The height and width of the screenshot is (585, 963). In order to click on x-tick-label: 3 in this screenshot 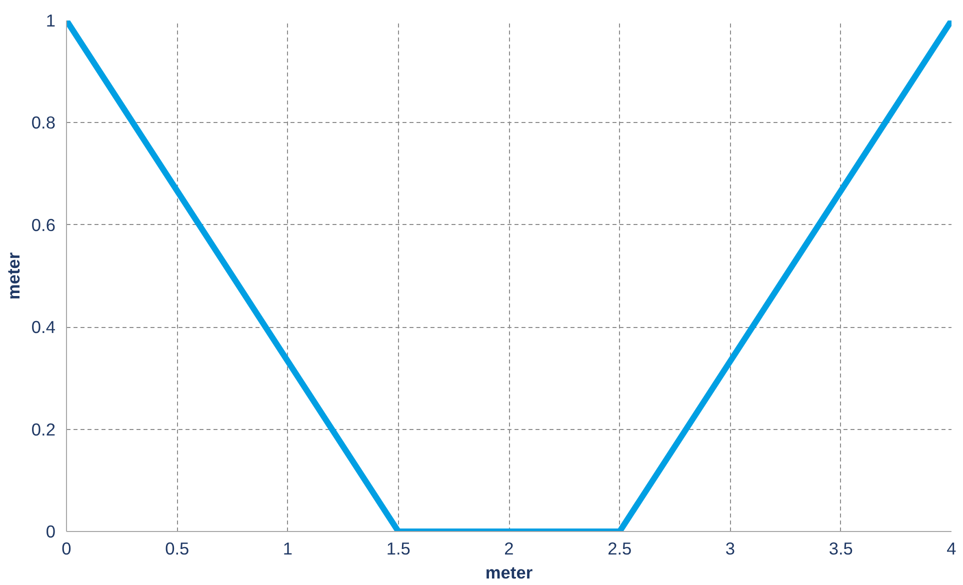, I will do `click(730, 548)`.